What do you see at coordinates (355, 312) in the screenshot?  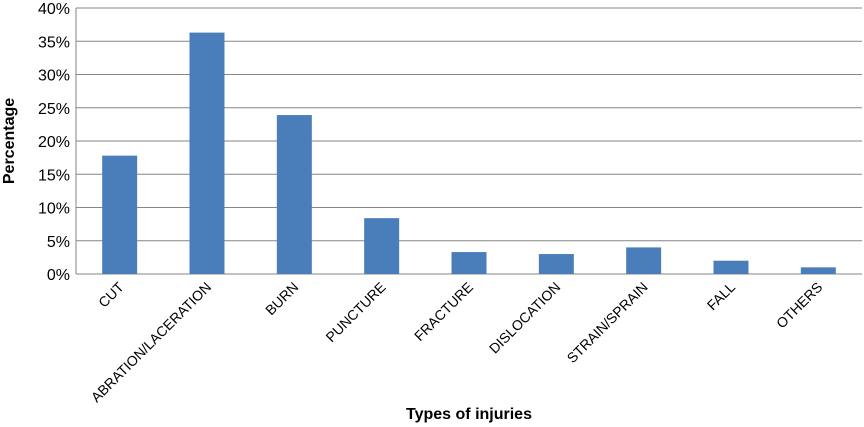 I see `x-category-label: PUNCTURE` at bounding box center [355, 312].